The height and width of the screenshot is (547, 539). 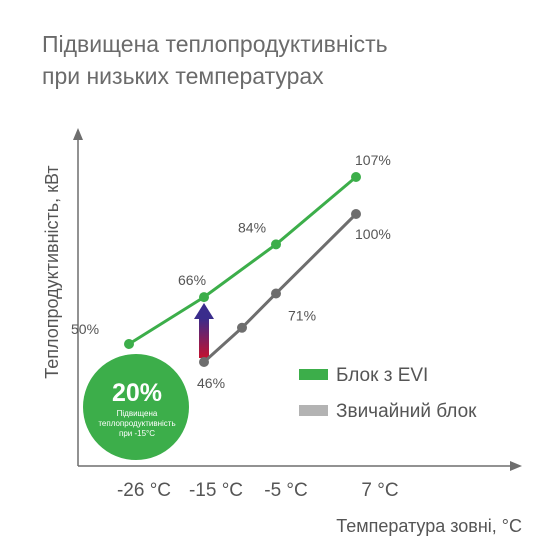 What do you see at coordinates (52, 271) in the screenshot?
I see `y-axis-title: Теплопродуктивність, кВт` at bounding box center [52, 271].